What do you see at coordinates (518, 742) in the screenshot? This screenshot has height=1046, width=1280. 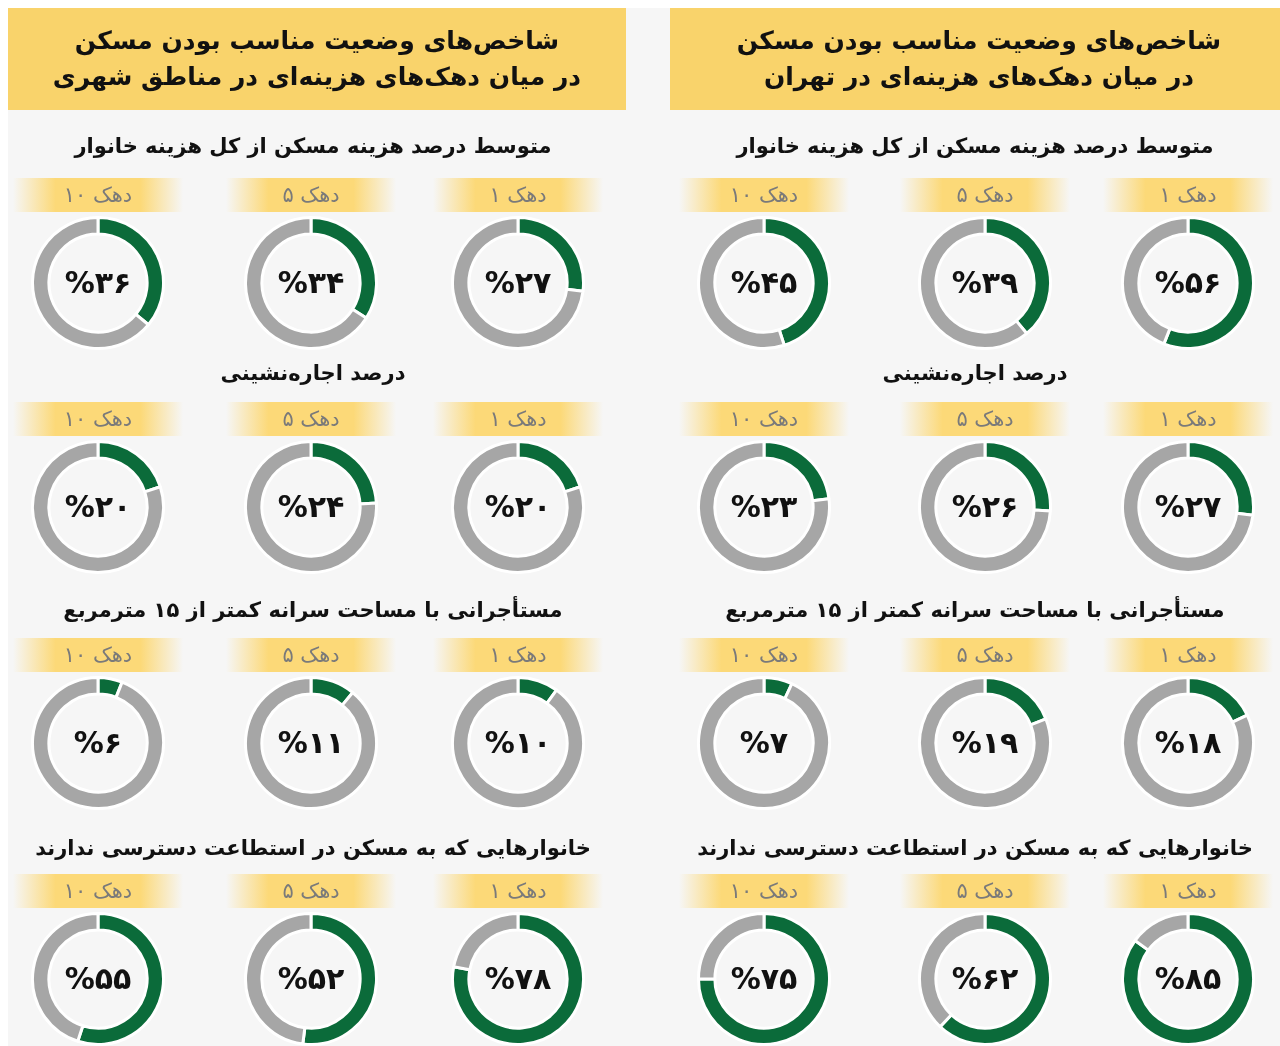 I see `data-label: %۱۰` at bounding box center [518, 742].